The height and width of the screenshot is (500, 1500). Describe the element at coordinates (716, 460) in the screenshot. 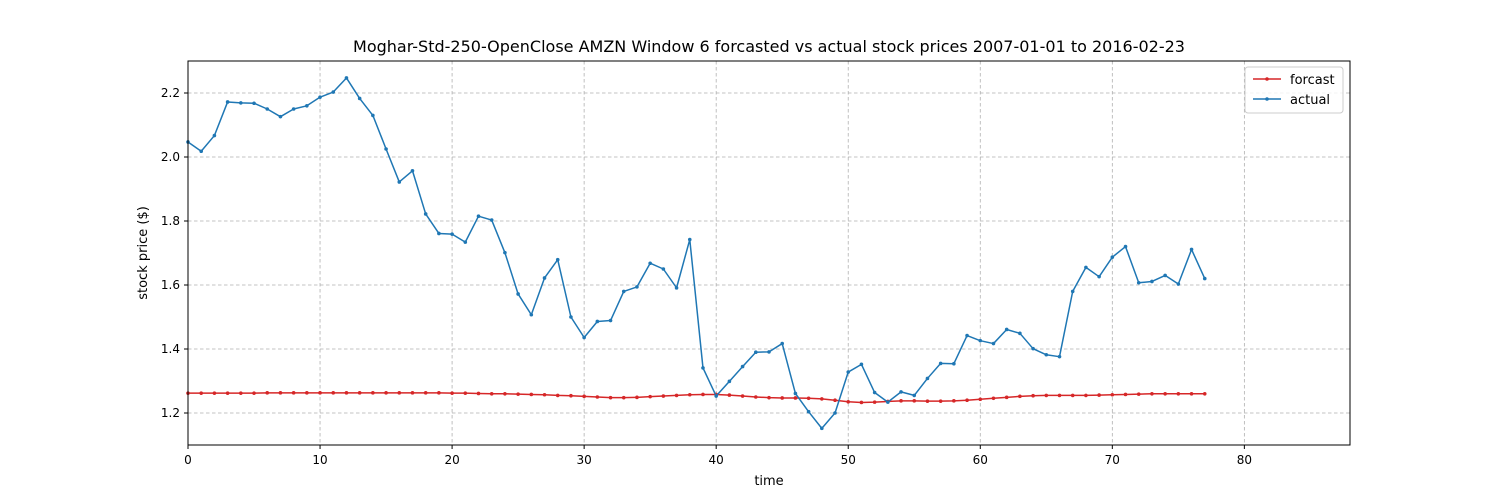

I see `x-tick-label: 40` at that location.